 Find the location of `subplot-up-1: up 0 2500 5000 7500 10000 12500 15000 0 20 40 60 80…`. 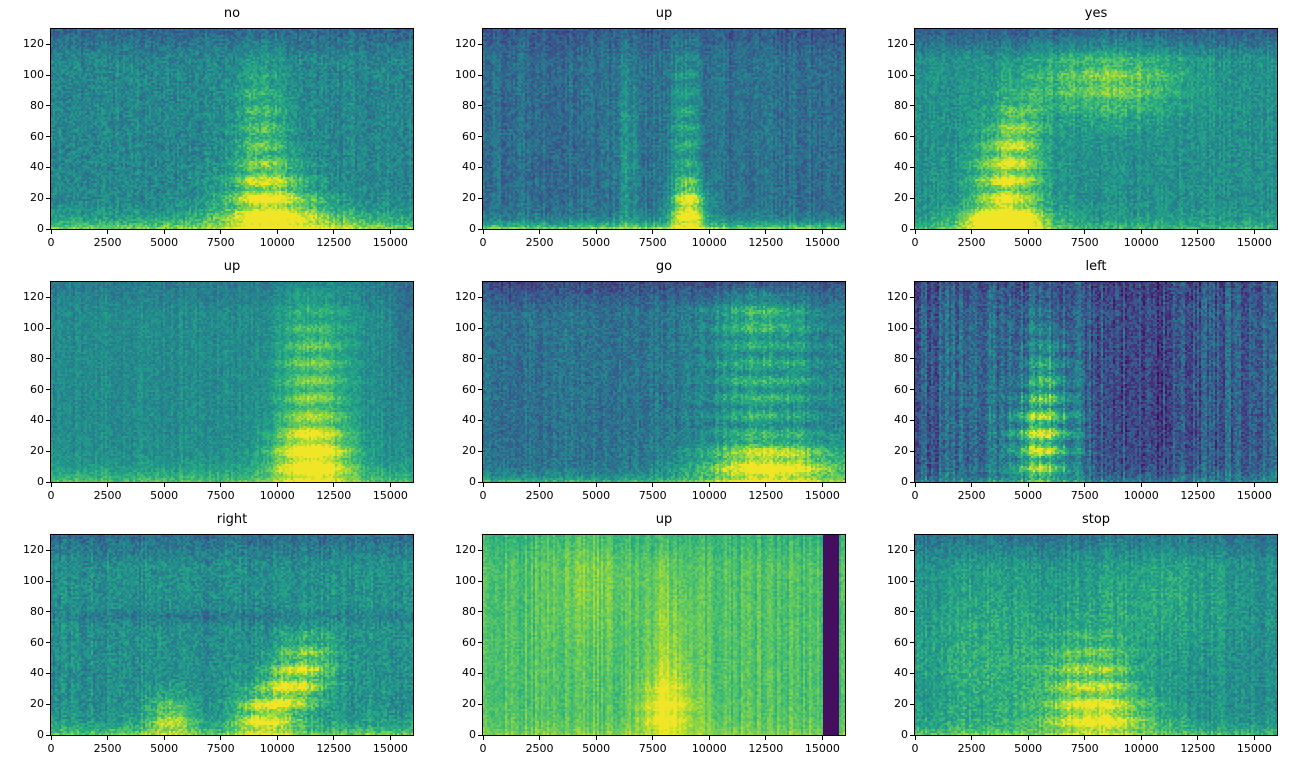

subplot-up-1: up 0 2500 5000 7500 10000 12500 15000 0 20 40 60 80… is located at coordinates (648, 126).